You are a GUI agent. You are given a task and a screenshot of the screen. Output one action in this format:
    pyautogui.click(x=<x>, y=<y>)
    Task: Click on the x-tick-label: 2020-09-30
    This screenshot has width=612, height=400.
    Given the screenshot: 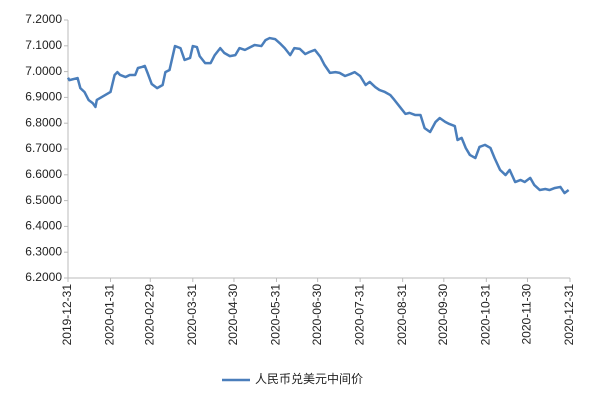 What is the action you would take?
    pyautogui.click(x=443, y=315)
    